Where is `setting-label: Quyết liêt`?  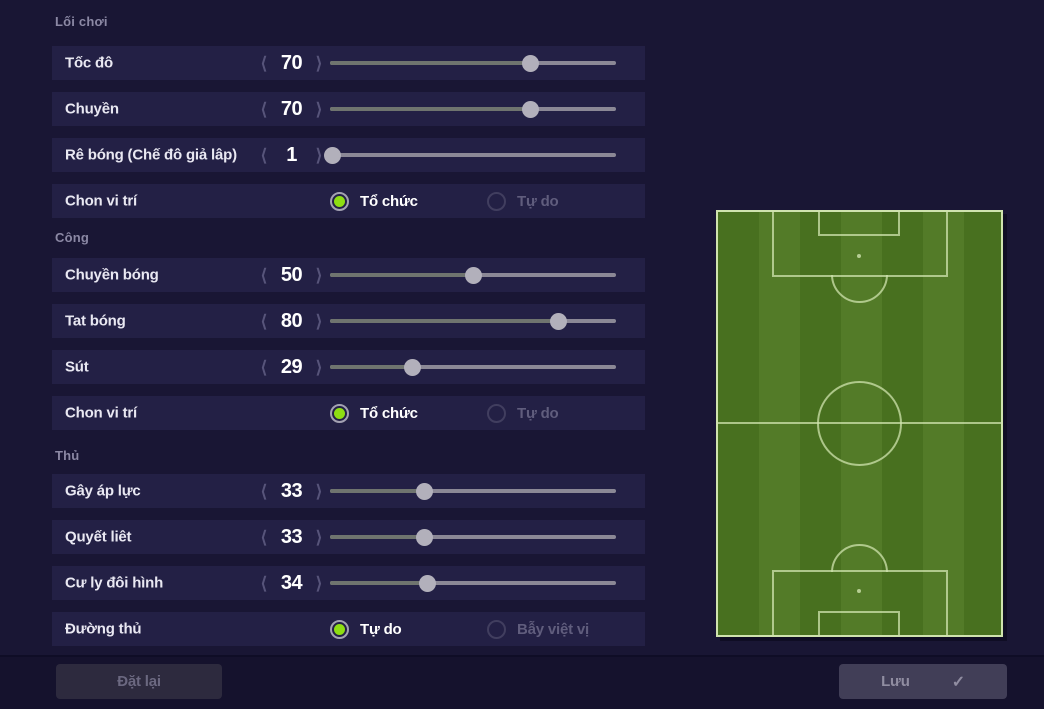
setting-label: Quyết liêt is located at coordinates (98, 537).